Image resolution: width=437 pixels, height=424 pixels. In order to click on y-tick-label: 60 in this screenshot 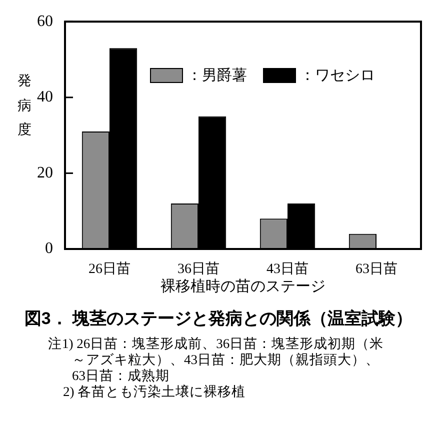, I will do `click(45, 21)`.